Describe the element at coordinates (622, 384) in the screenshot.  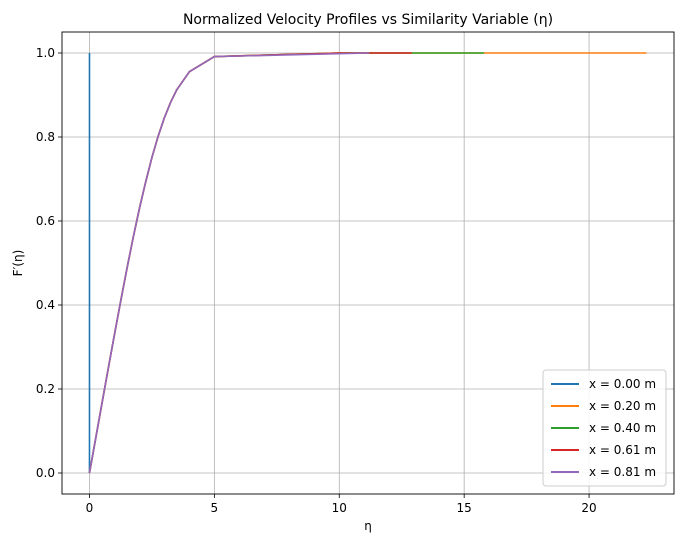
I see `legend-label: x = 0.00 m` at that location.